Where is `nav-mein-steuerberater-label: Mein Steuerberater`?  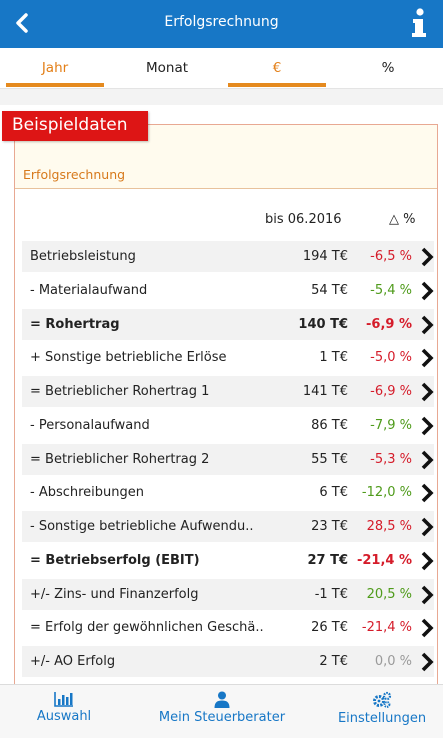 nav-mein-steuerberater-label: Mein Steuerberater is located at coordinates (222, 717).